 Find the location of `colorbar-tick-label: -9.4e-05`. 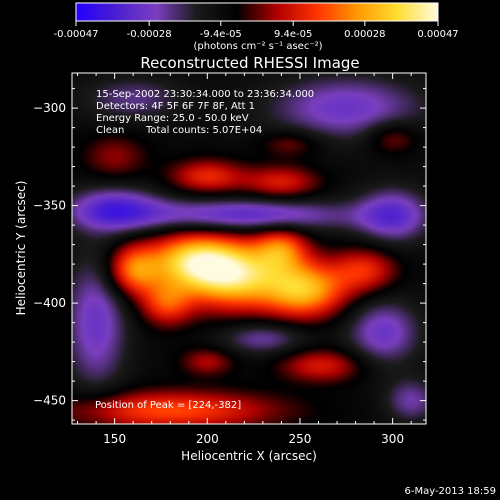

colorbar-tick-label: -9.4e-05 is located at coordinates (221, 34).